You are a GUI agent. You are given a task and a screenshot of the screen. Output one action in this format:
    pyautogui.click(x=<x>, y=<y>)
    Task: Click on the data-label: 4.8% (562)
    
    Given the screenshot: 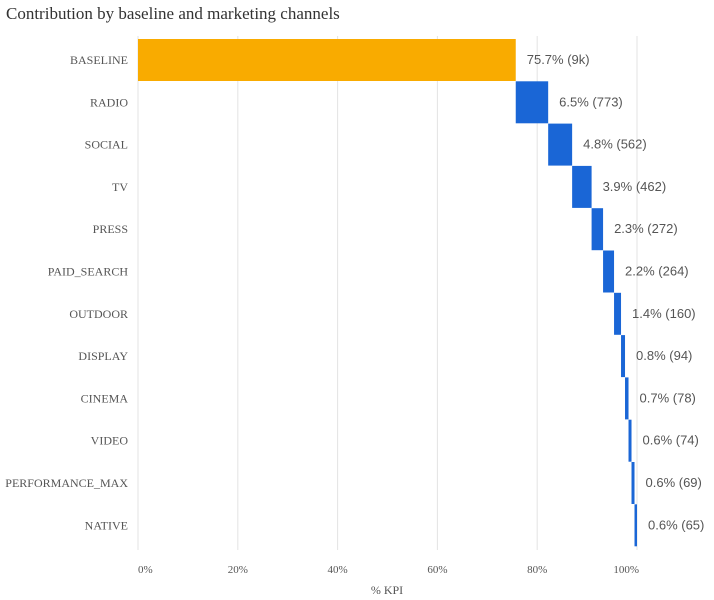 What is the action you would take?
    pyautogui.click(x=615, y=144)
    